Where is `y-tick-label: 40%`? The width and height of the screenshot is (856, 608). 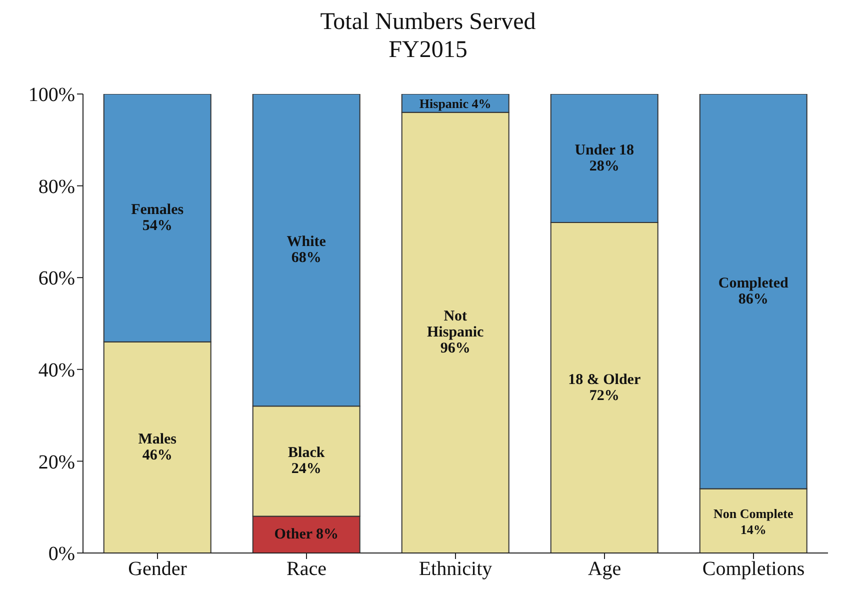 y-tick-label: 40% is located at coordinates (56, 371).